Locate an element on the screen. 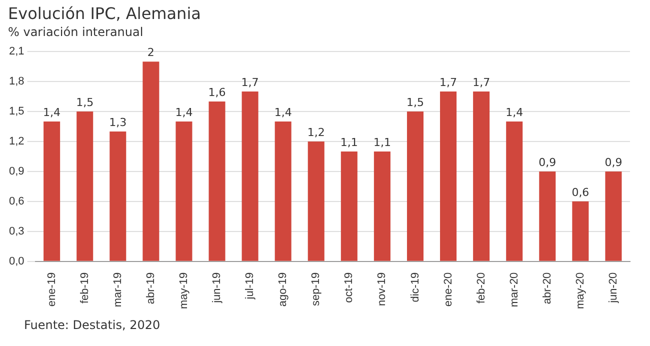  source-note: Fuente: Destatis, 2020 is located at coordinates (92, 325).